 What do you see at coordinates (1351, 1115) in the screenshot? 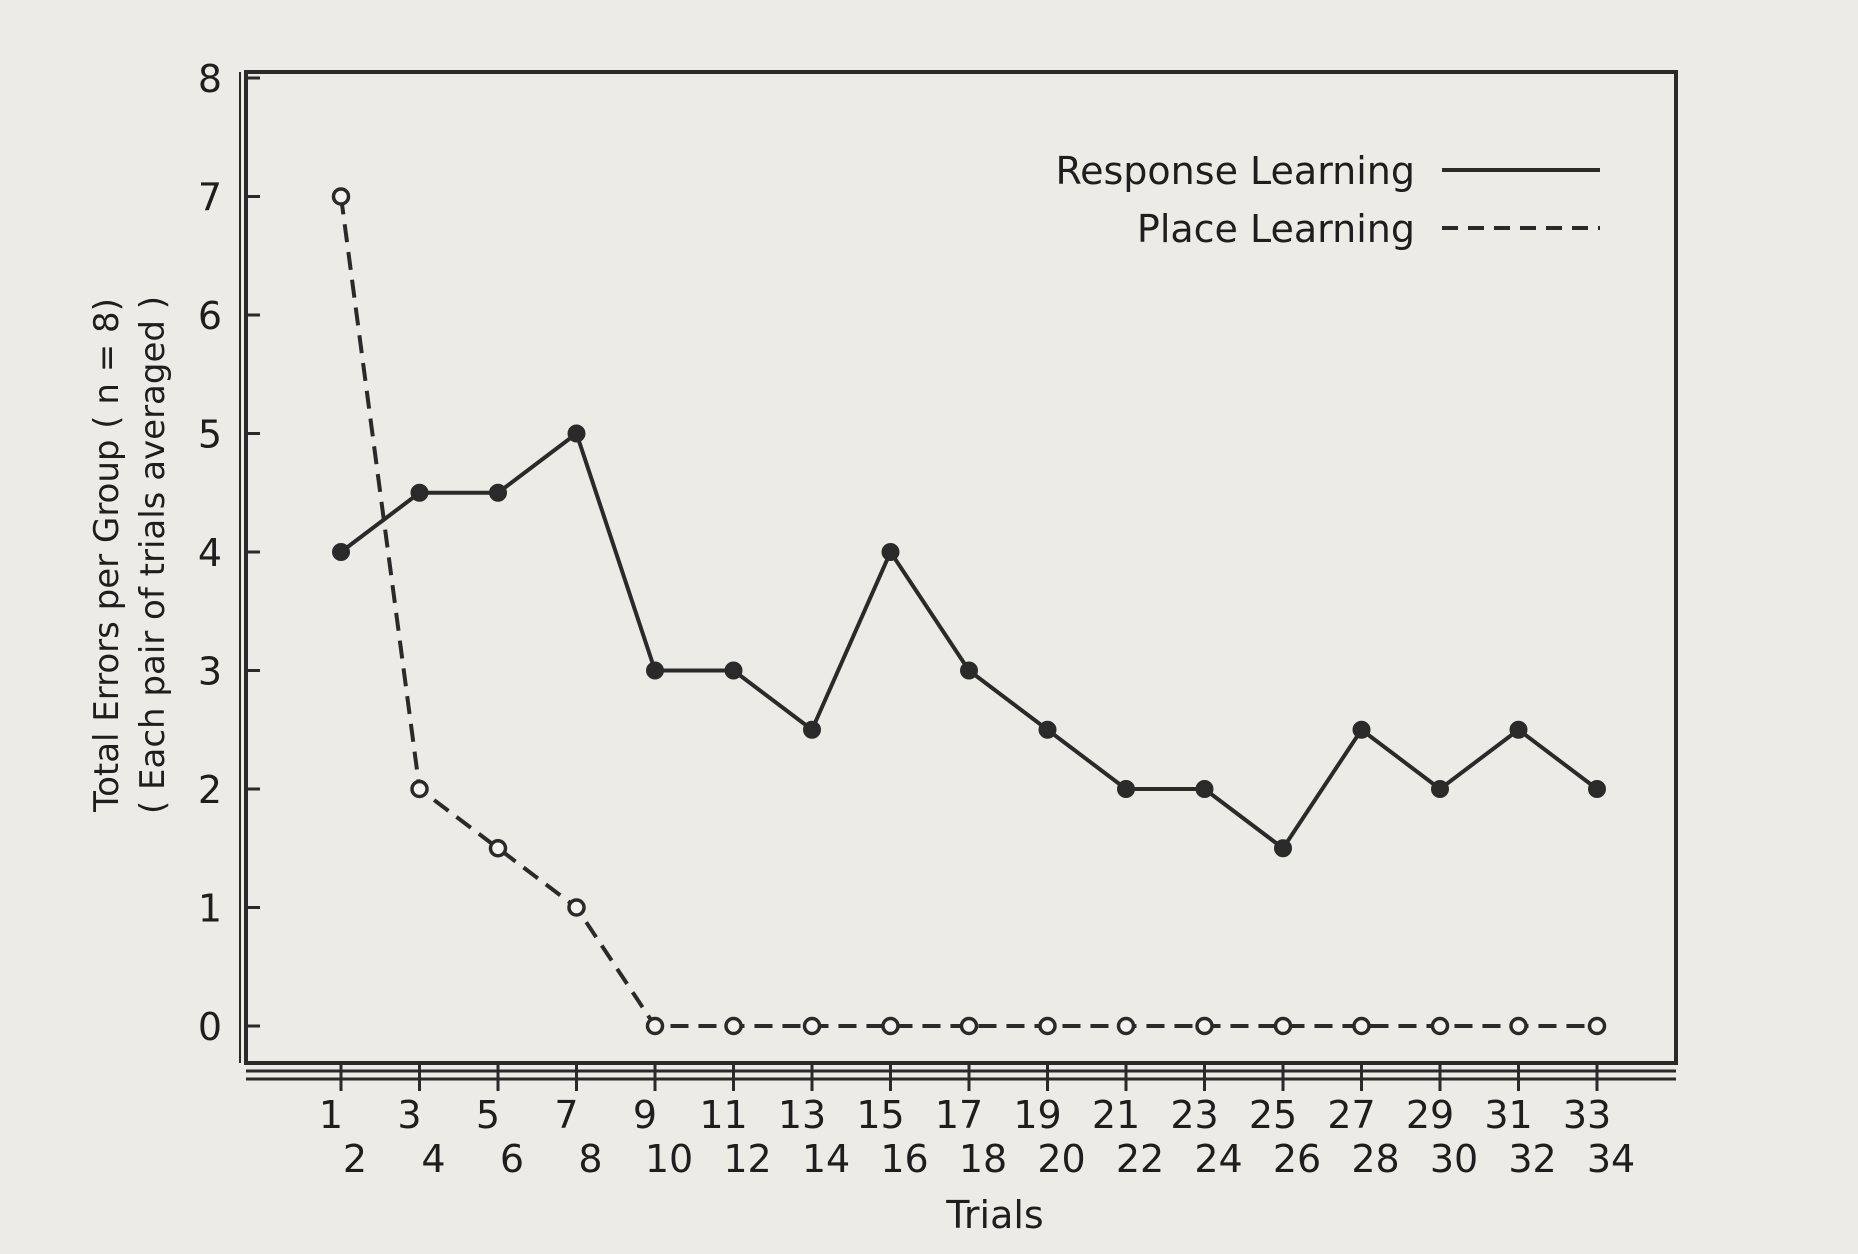
I see `x-tick-label-top-27: 27` at bounding box center [1351, 1115].